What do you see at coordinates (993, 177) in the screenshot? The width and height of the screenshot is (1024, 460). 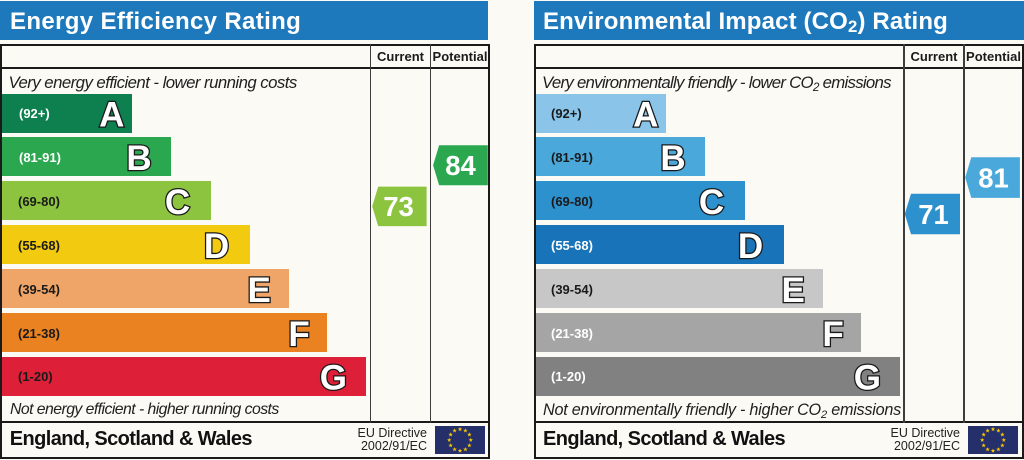 I see `svg-text: 81` at bounding box center [993, 177].